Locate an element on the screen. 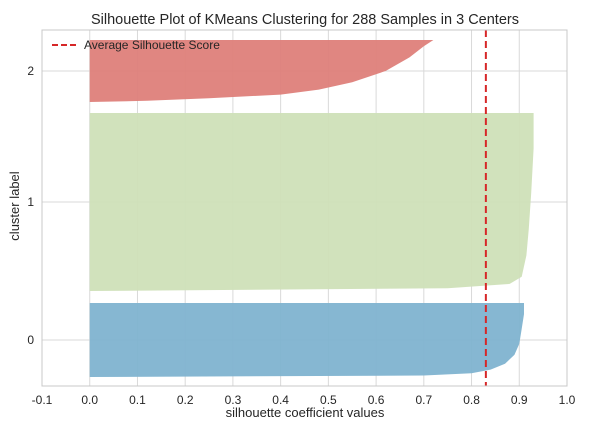 The image size is (593, 427). x-tick-label: 0.5 is located at coordinates (328, 400).